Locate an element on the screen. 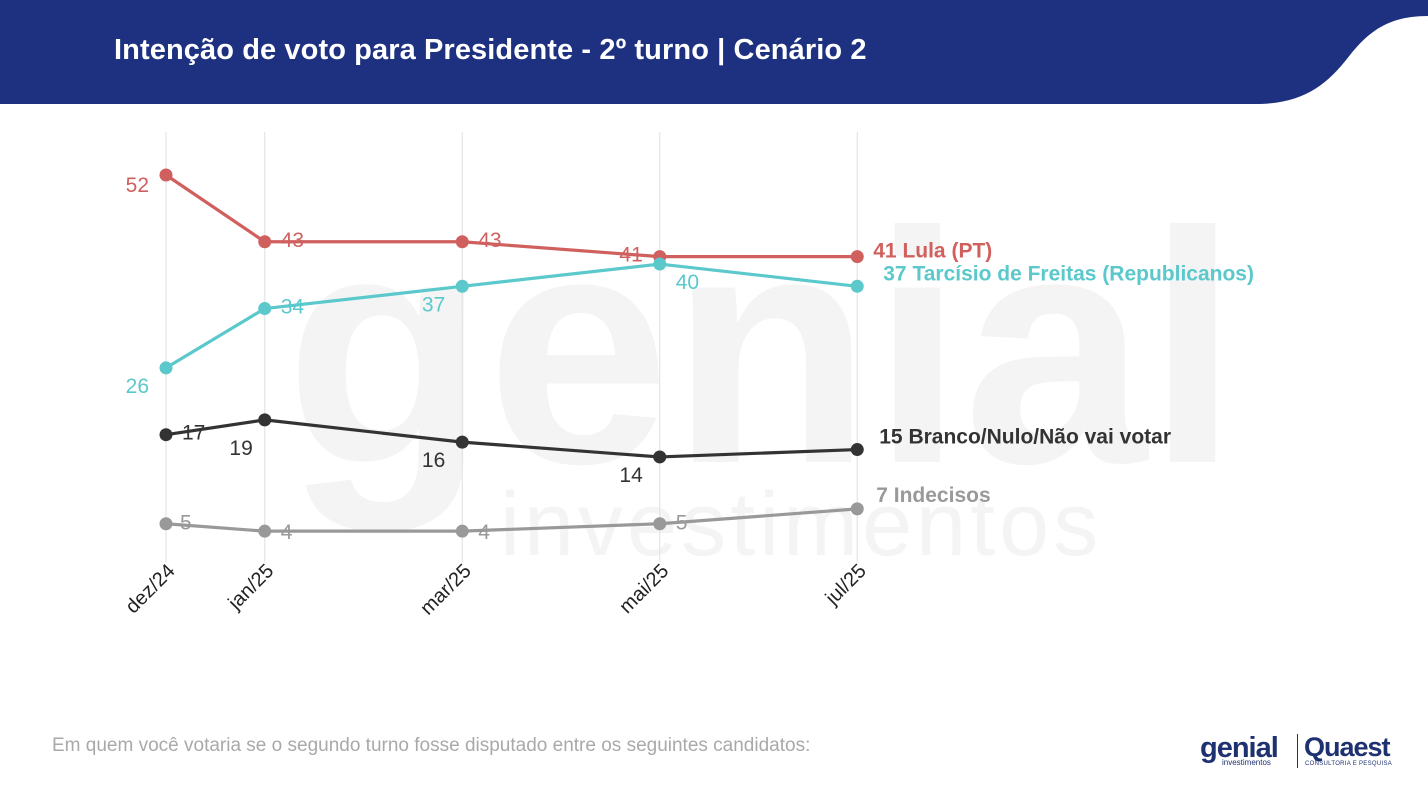 The image size is (1428, 804). data-label: 41 is located at coordinates (630, 255).